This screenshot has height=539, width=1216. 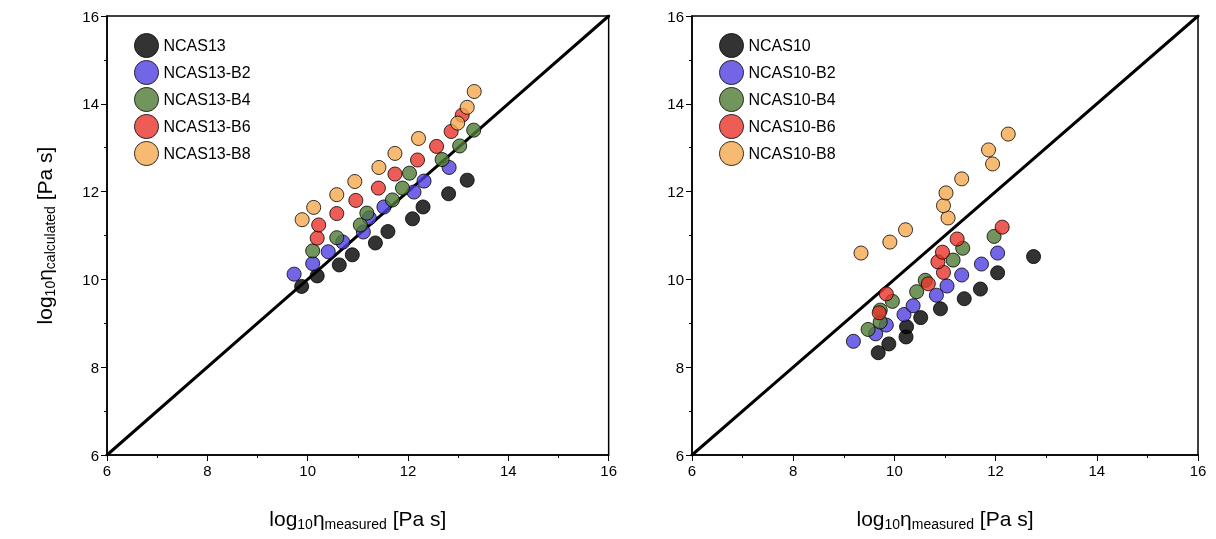 I want to click on legend-label: NCAS13-B8, so click(x=207, y=153).